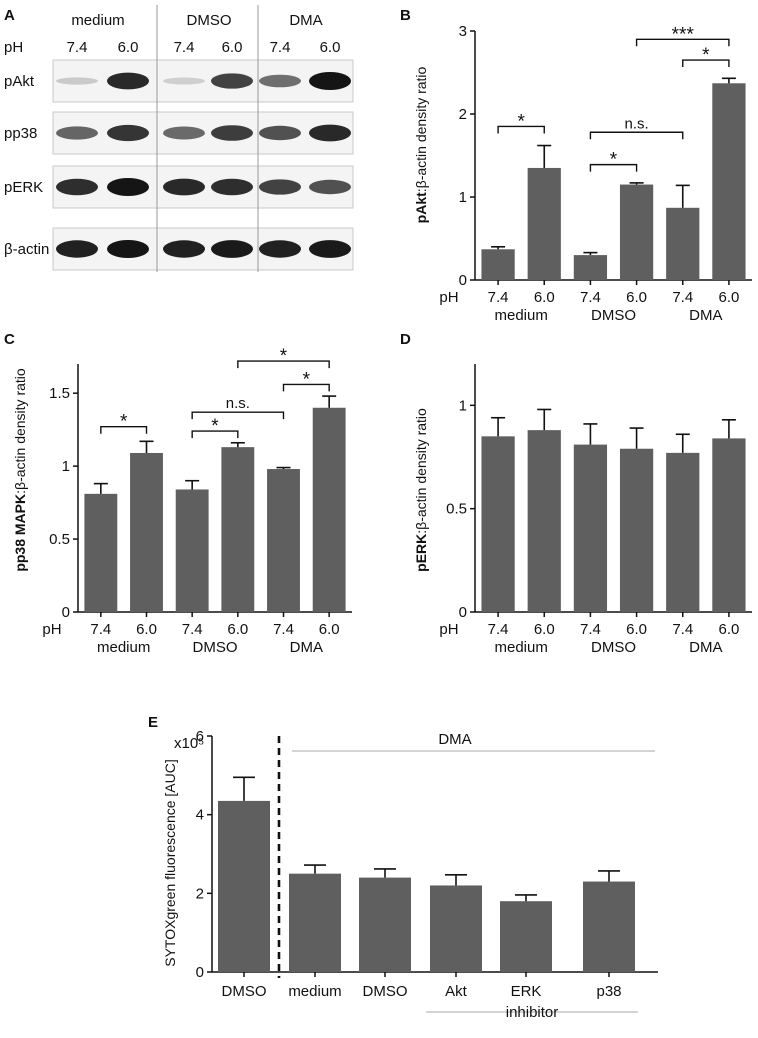 Image resolution: width=758 pixels, height=1038 pixels. I want to click on dma-group-label: DMA, so click(454, 739).